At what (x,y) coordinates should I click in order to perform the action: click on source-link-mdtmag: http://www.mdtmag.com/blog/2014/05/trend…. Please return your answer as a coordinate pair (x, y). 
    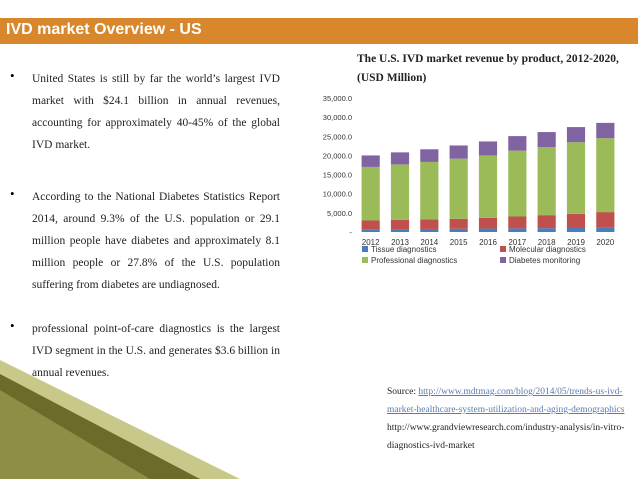
    Looking at the image, I should click on (506, 401).